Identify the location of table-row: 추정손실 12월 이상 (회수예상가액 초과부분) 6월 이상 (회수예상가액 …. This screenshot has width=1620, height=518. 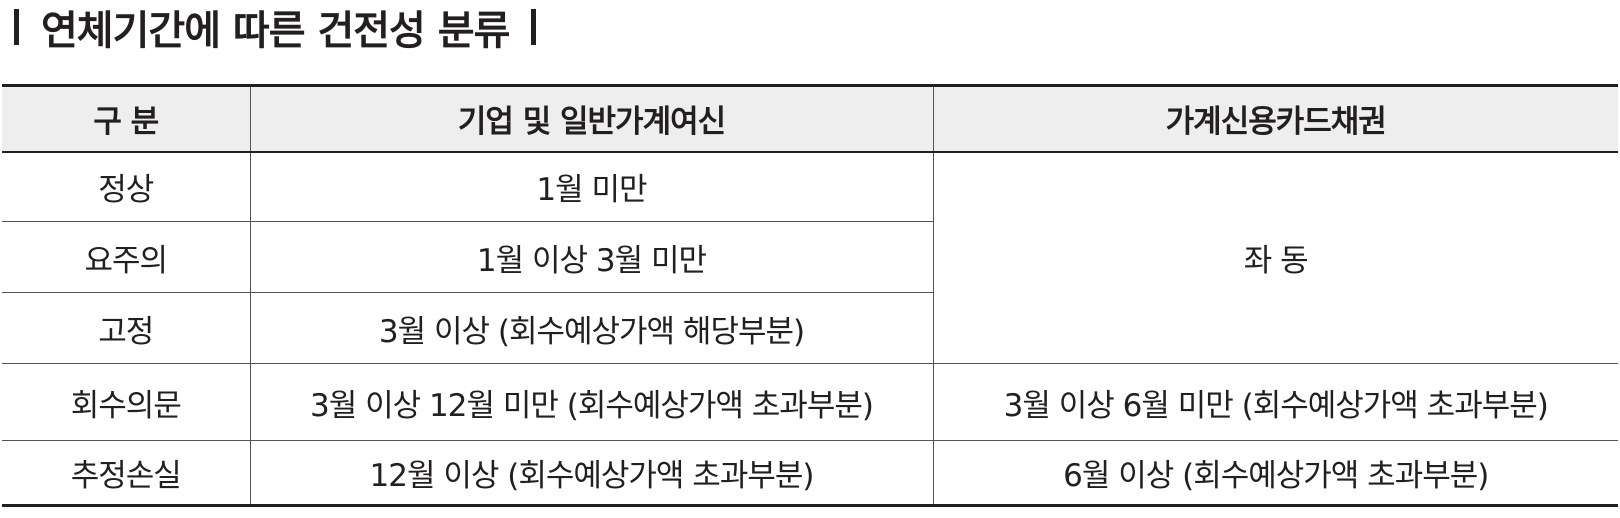
(810, 473).